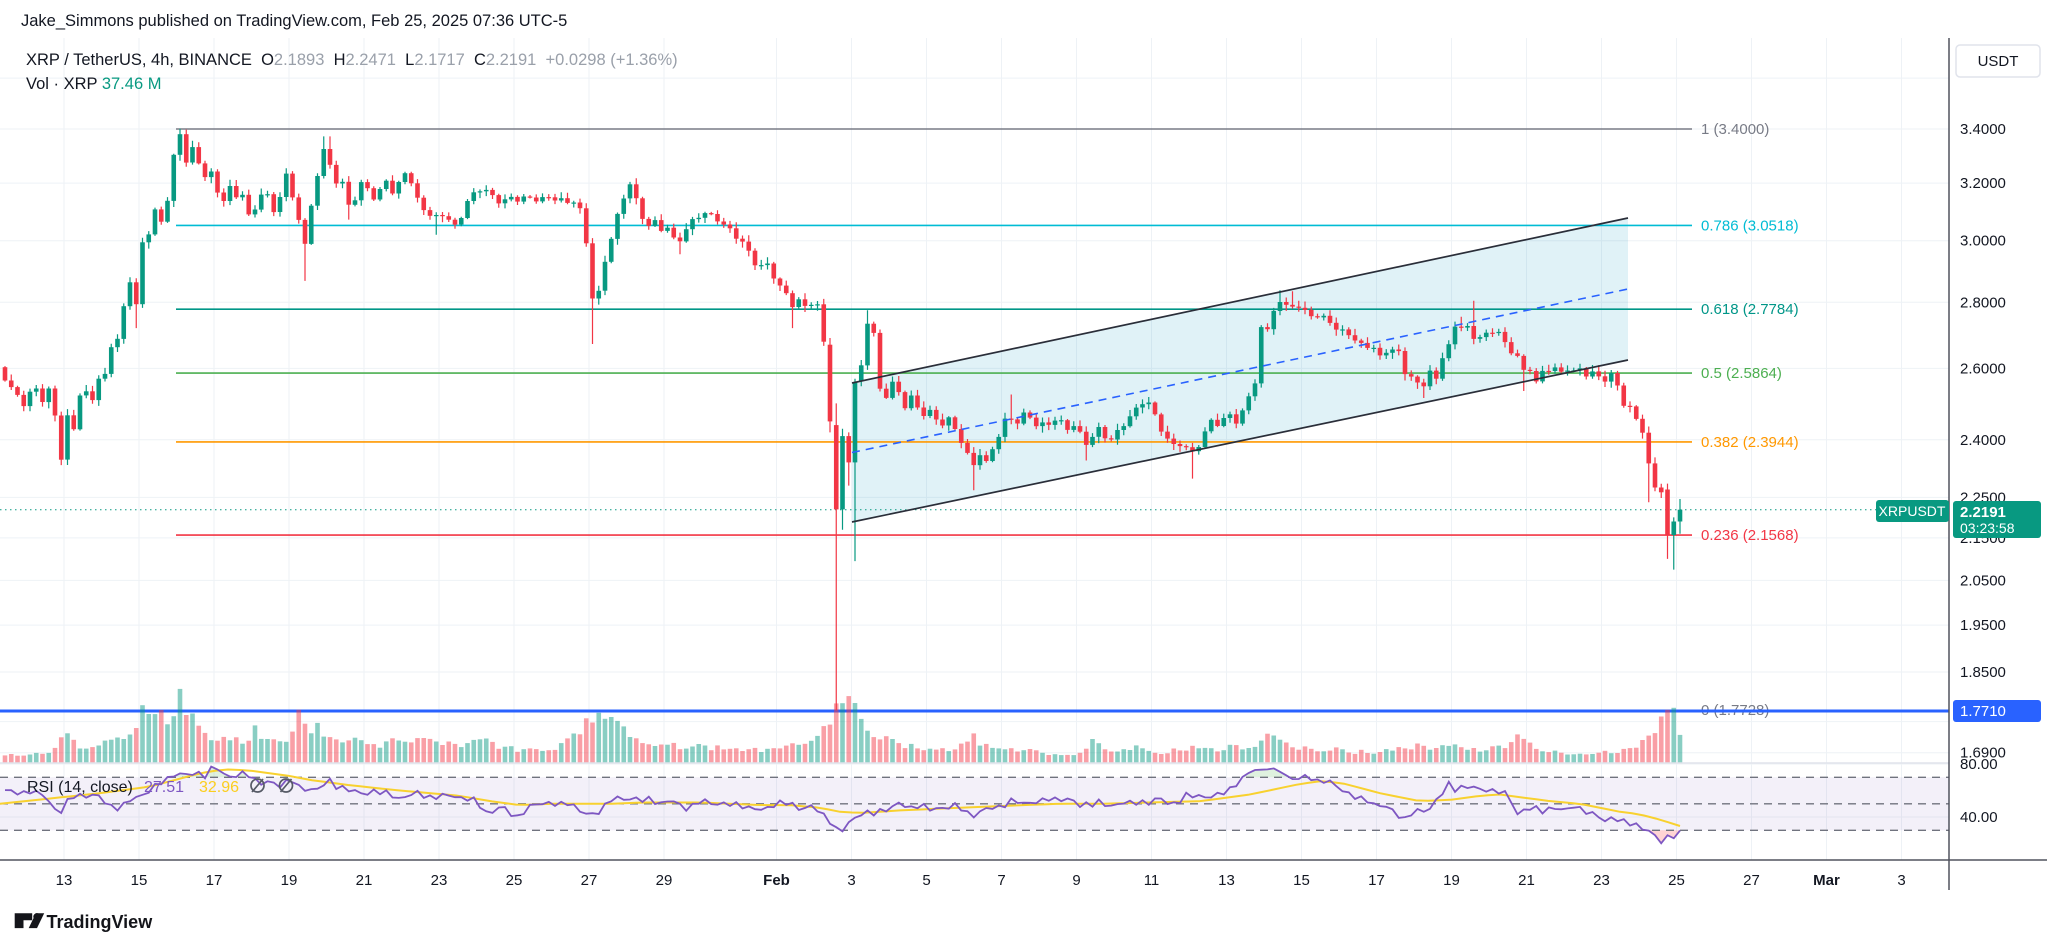  I want to click on svg-text: 2.2191, so click(1983, 512).